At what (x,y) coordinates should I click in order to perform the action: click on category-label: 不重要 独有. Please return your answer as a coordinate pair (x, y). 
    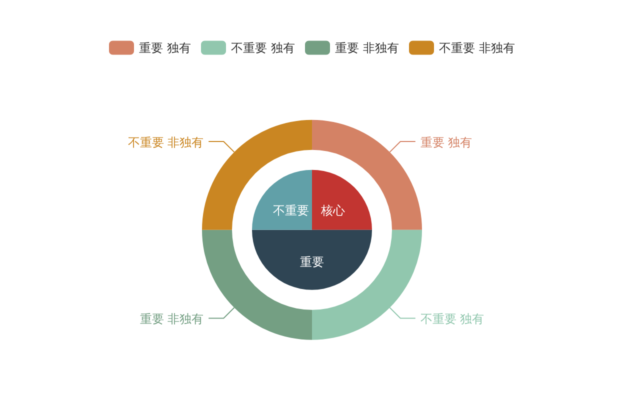
    Looking at the image, I should click on (263, 47).